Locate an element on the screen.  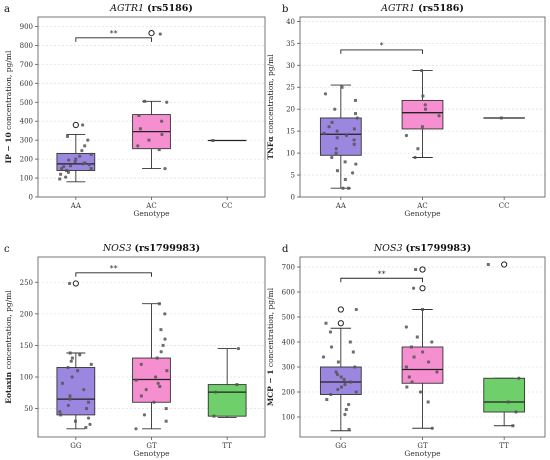
y-axis-label: TNFα concentration, pg/ml is located at coordinates (270, 107).